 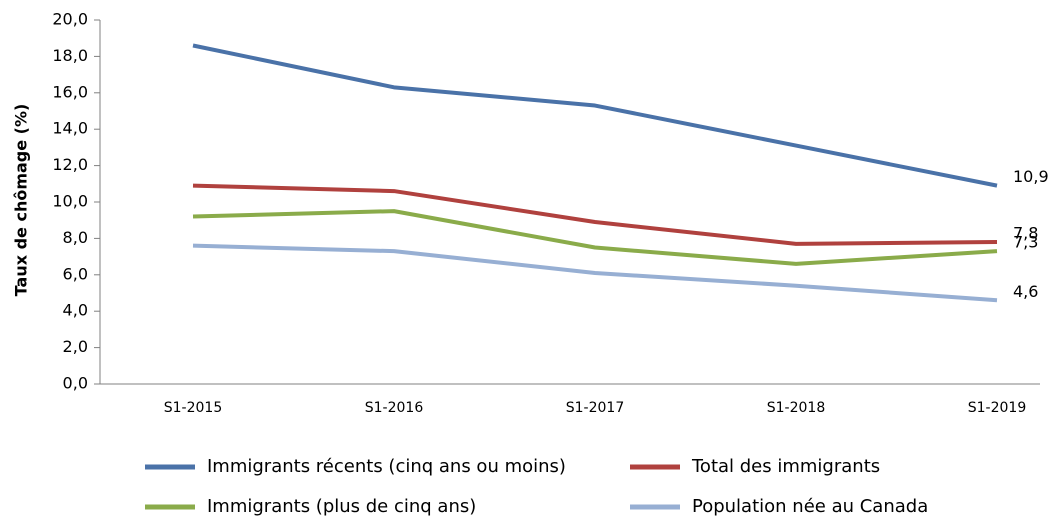 I want to click on data-label: 7,3, so click(x=1025, y=242).